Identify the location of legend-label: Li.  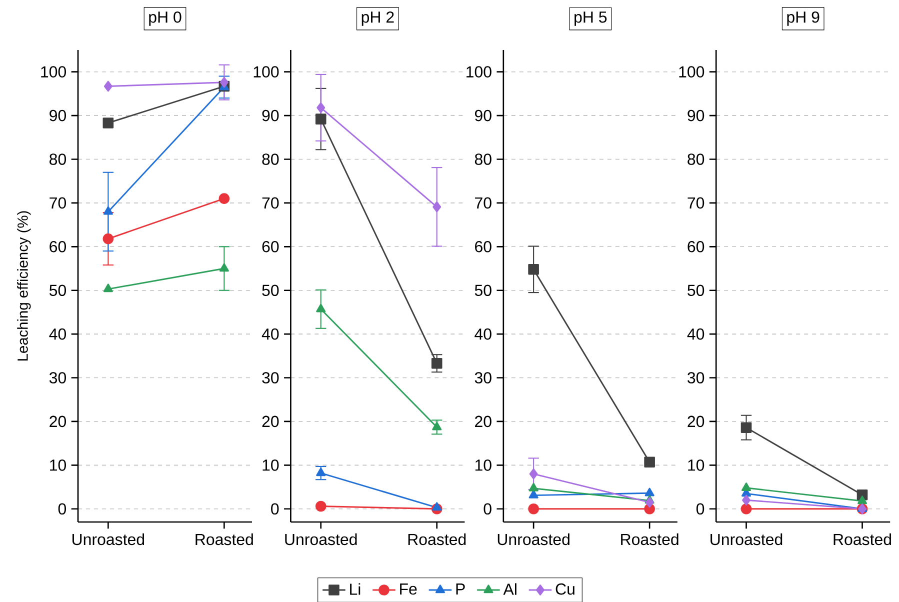
(355, 589).